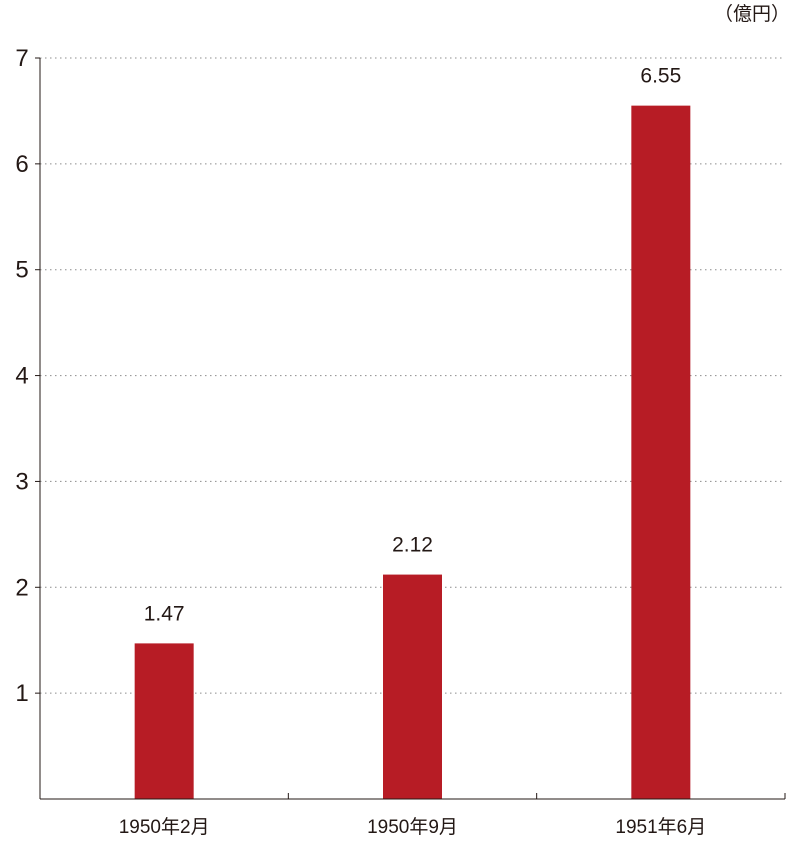 This screenshot has width=800, height=845. I want to click on x-tick-label-1: 1950年2月, so click(164, 827).